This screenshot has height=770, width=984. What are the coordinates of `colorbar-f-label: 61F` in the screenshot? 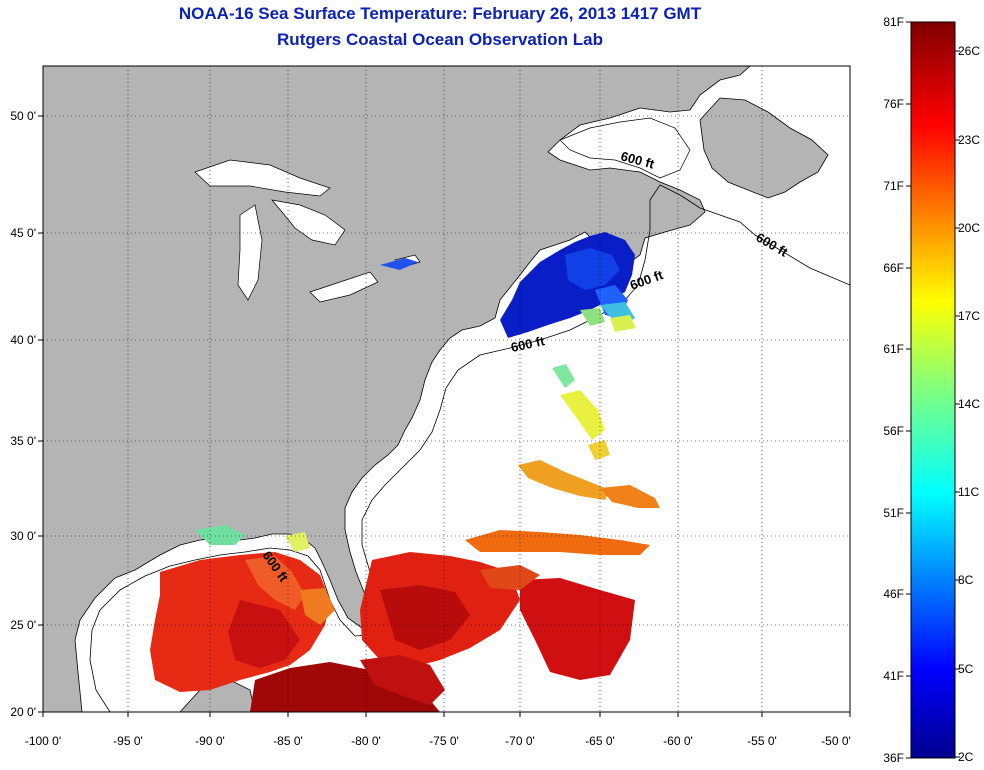 It's located at (893, 349).